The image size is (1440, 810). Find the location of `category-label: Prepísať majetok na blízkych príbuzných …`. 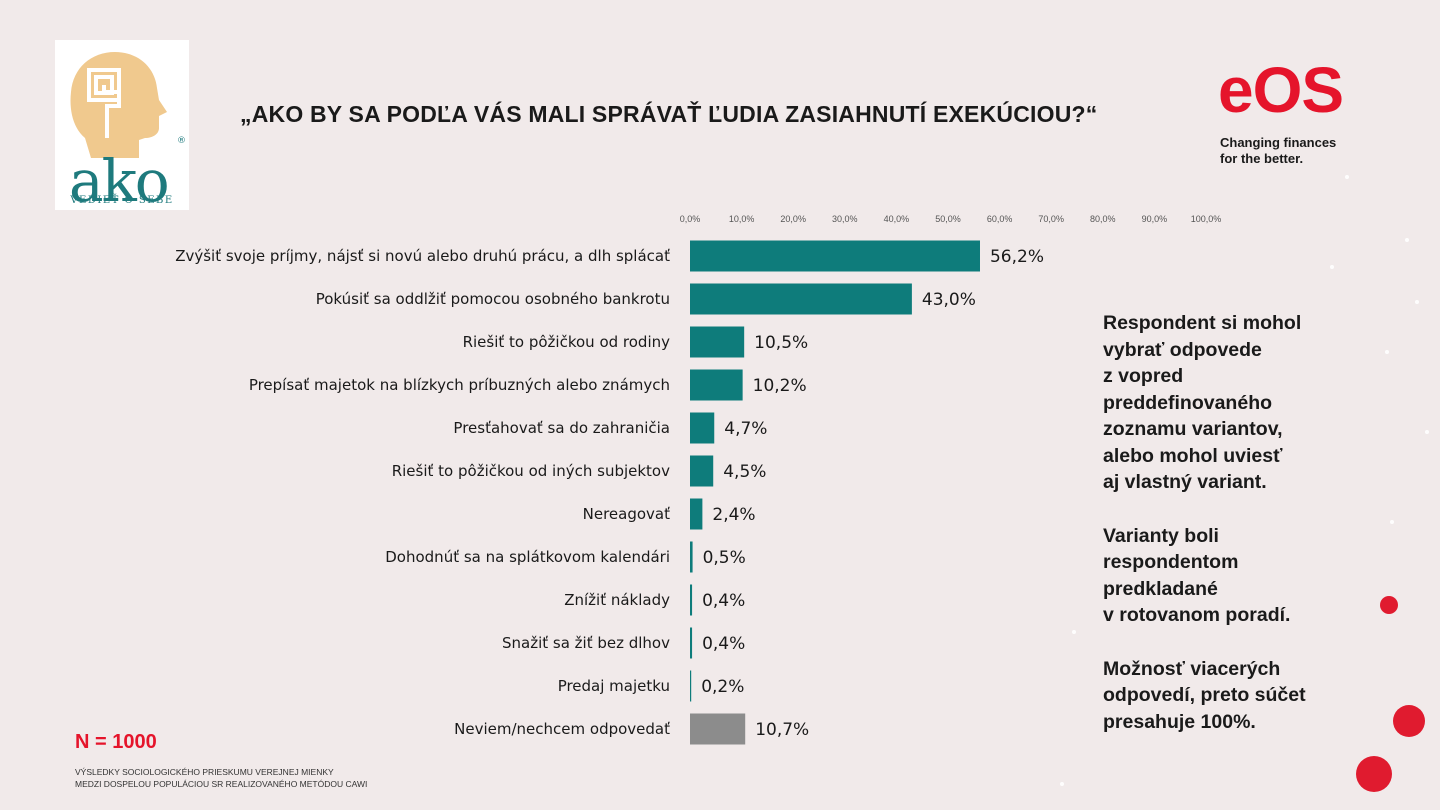

category-label: Prepísať majetok na blízkych príbuzných … is located at coordinates (459, 385).